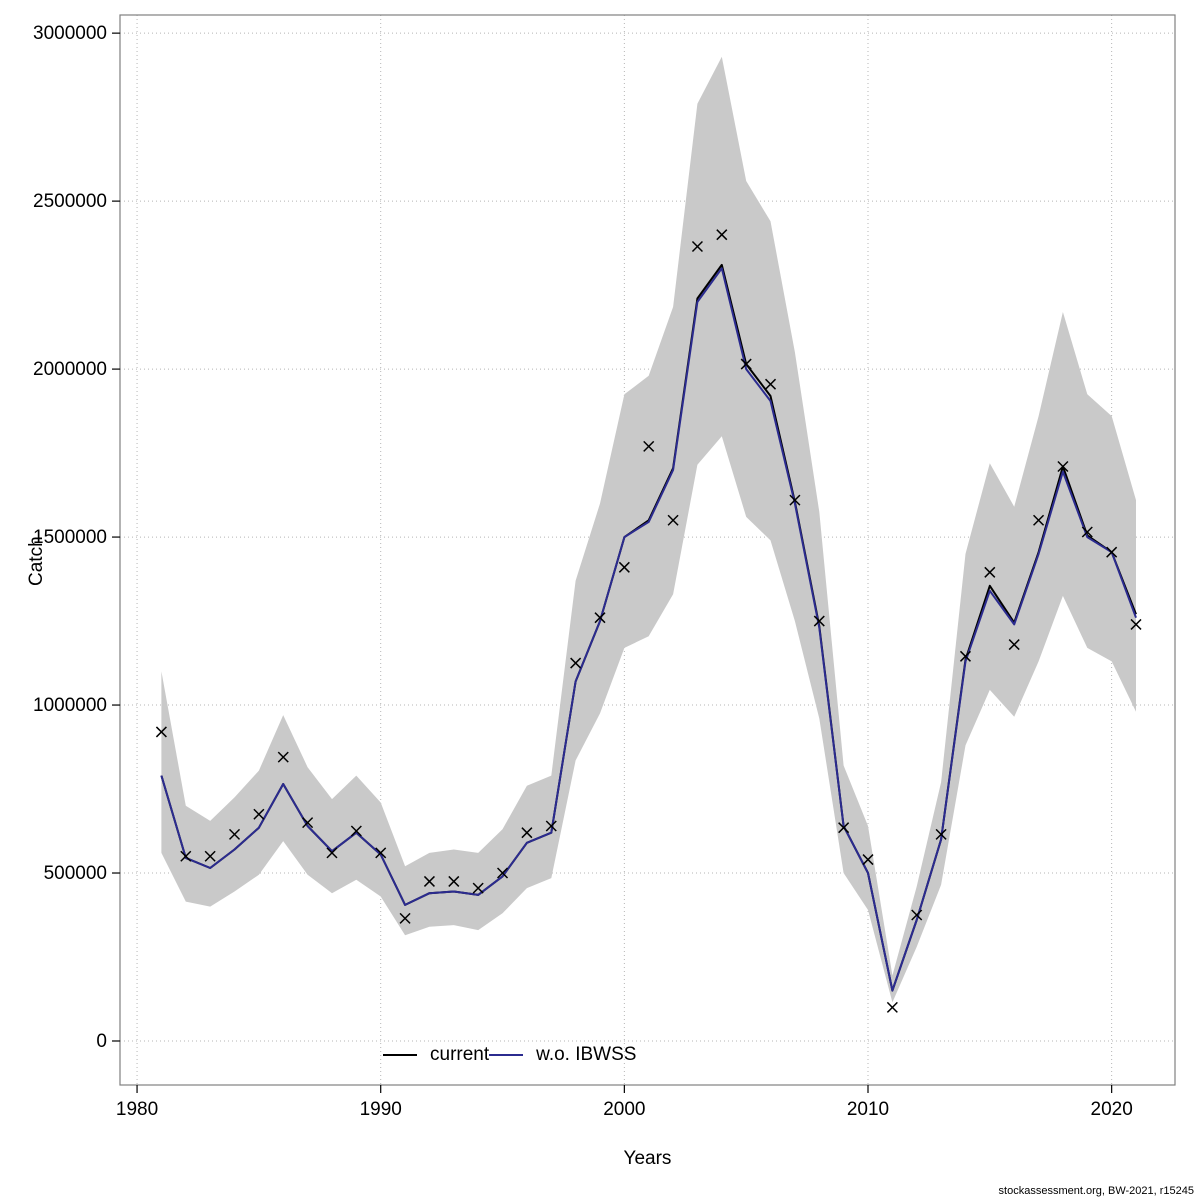 This screenshot has width=1200, height=1200. Describe the element at coordinates (70, 201) in the screenshot. I see `svg-text: 2500000` at that location.